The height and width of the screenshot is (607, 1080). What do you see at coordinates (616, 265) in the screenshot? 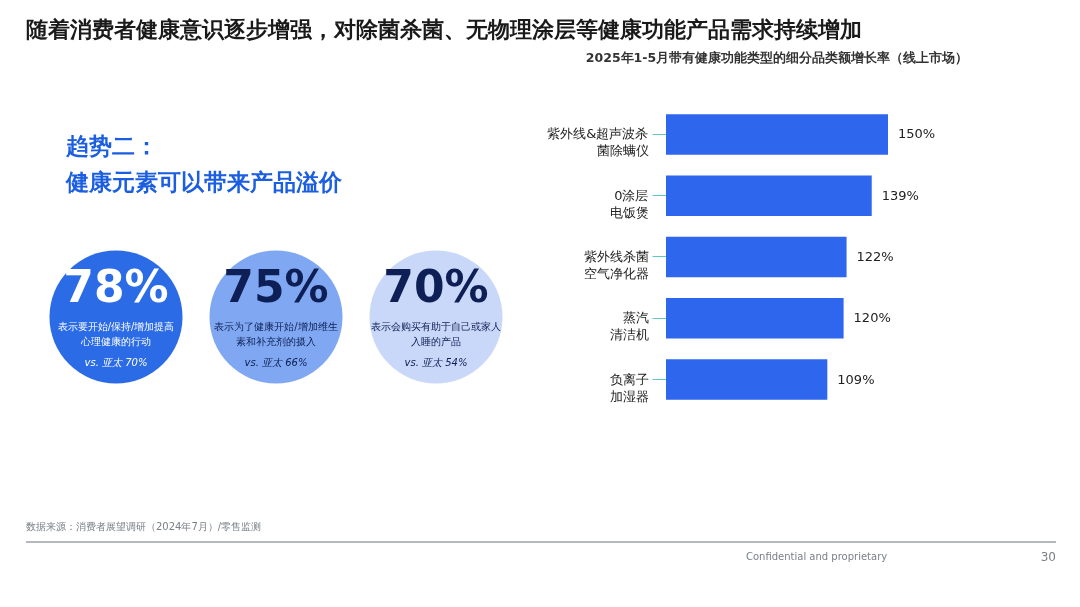
I see `y-tick-label: 紫外线杀菌空气净化器` at bounding box center [616, 265].